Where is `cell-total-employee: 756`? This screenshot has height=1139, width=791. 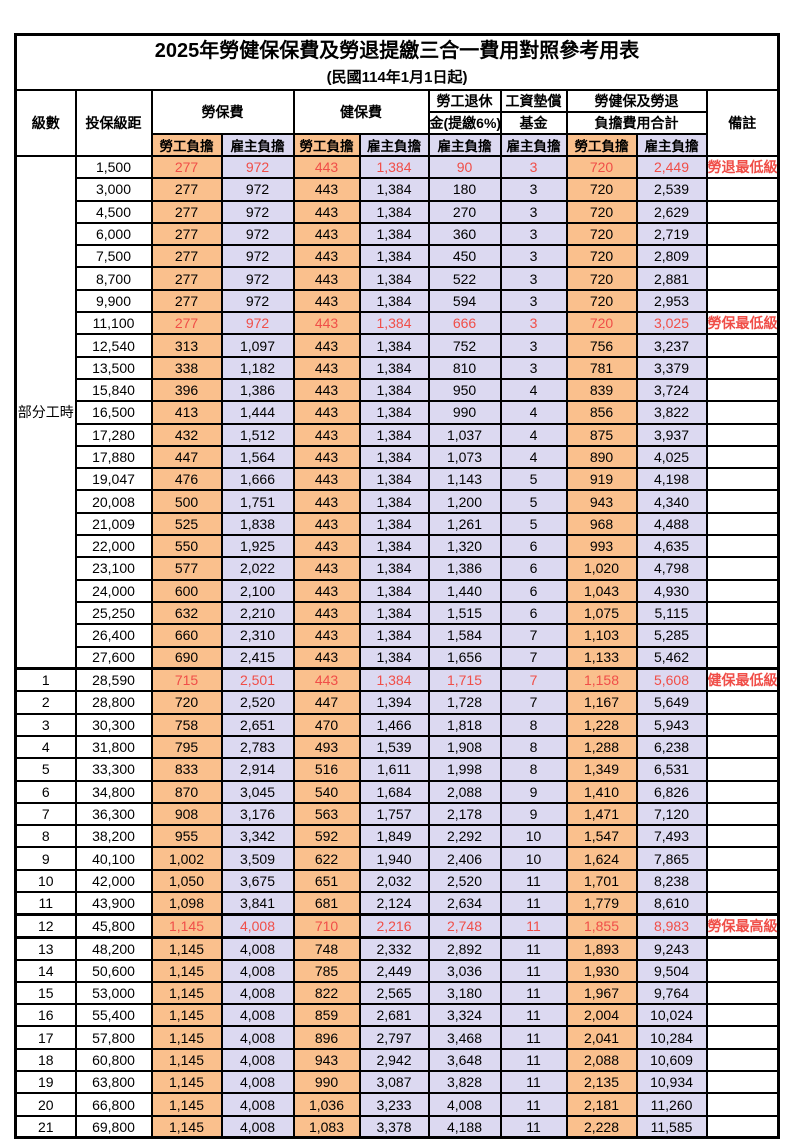
cell-total-employee: 756 is located at coordinates (601, 345).